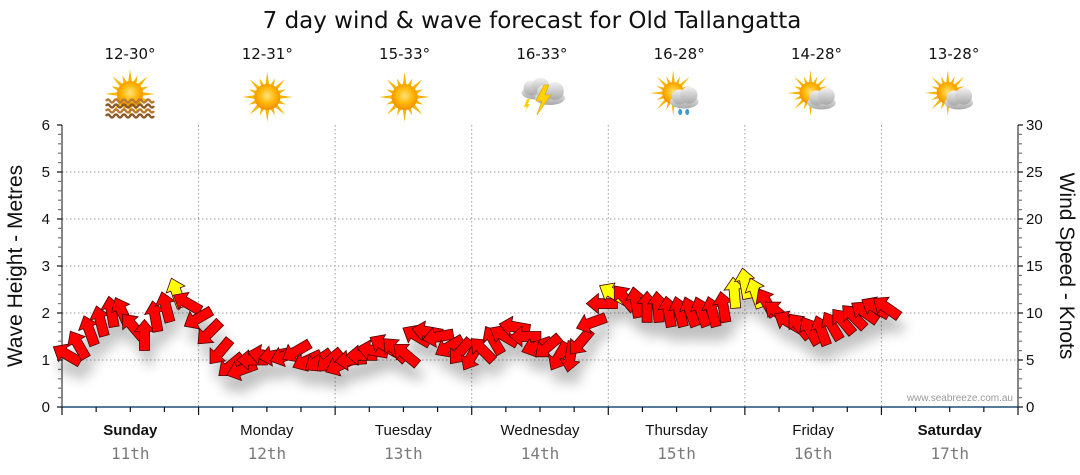 The width and height of the screenshot is (1080, 475). Describe the element at coordinates (1034, 172) in the screenshot. I see `right-tick-label: 25` at that location.